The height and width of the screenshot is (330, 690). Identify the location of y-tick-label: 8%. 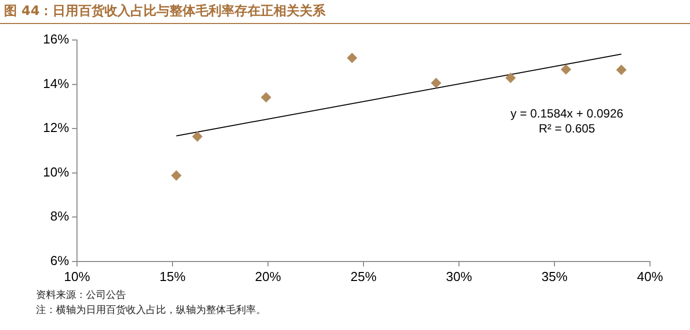
(60, 216).